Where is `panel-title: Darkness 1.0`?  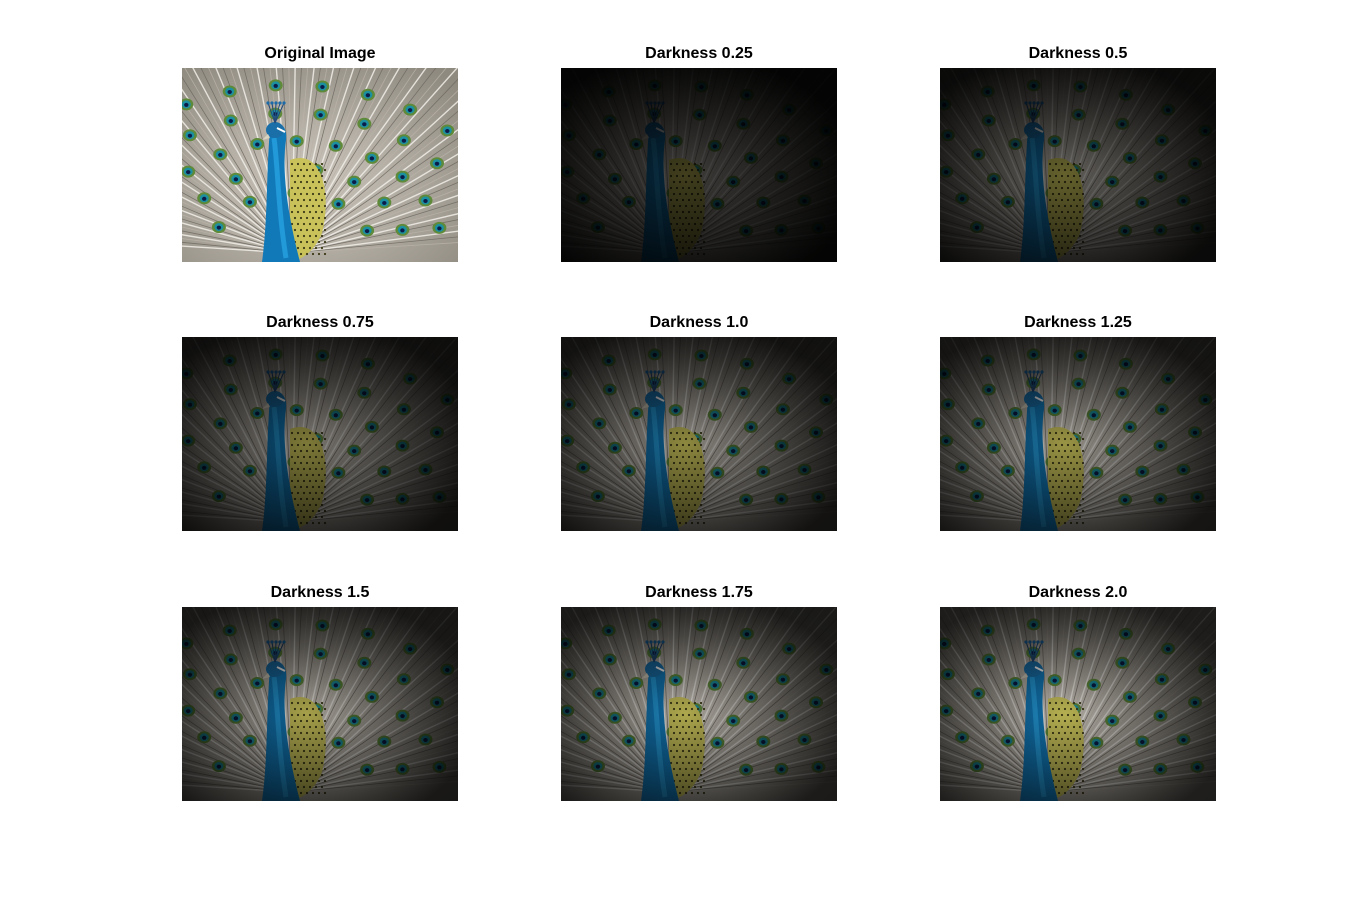 panel-title: Darkness 1.0 is located at coordinates (699, 322).